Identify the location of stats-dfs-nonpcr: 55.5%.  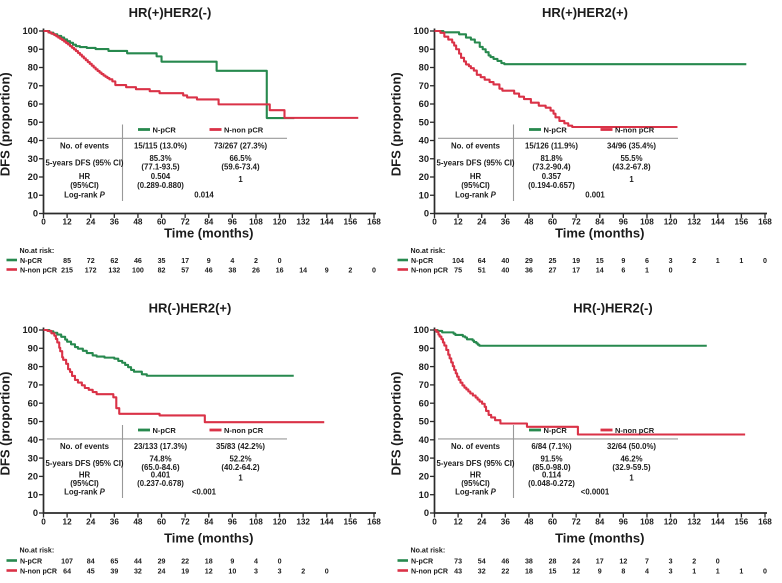
(631, 158).